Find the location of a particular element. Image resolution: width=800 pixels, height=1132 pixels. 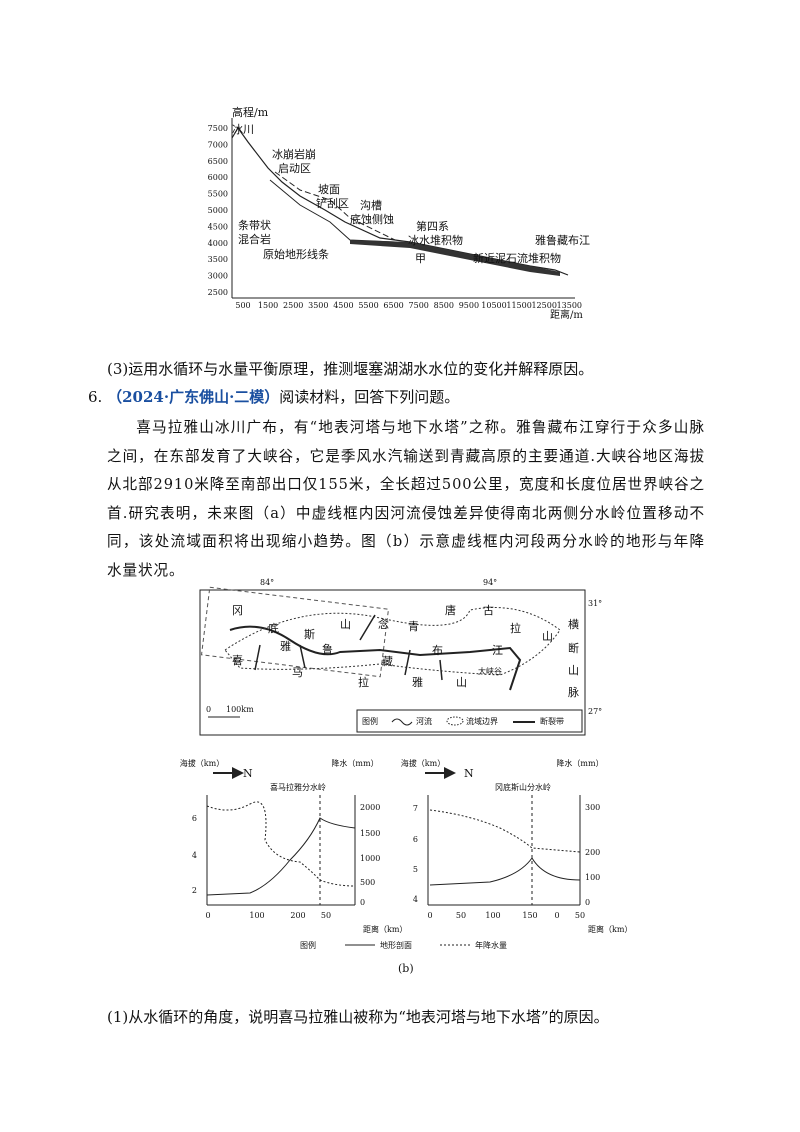

y-tick-label: 3500 is located at coordinates (218, 259).